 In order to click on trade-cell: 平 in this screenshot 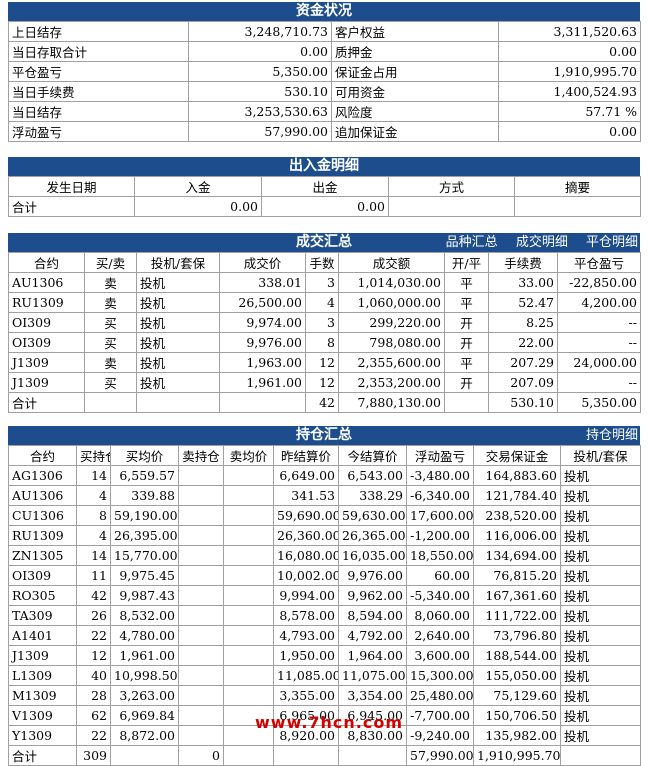, I will do `click(466, 362)`.